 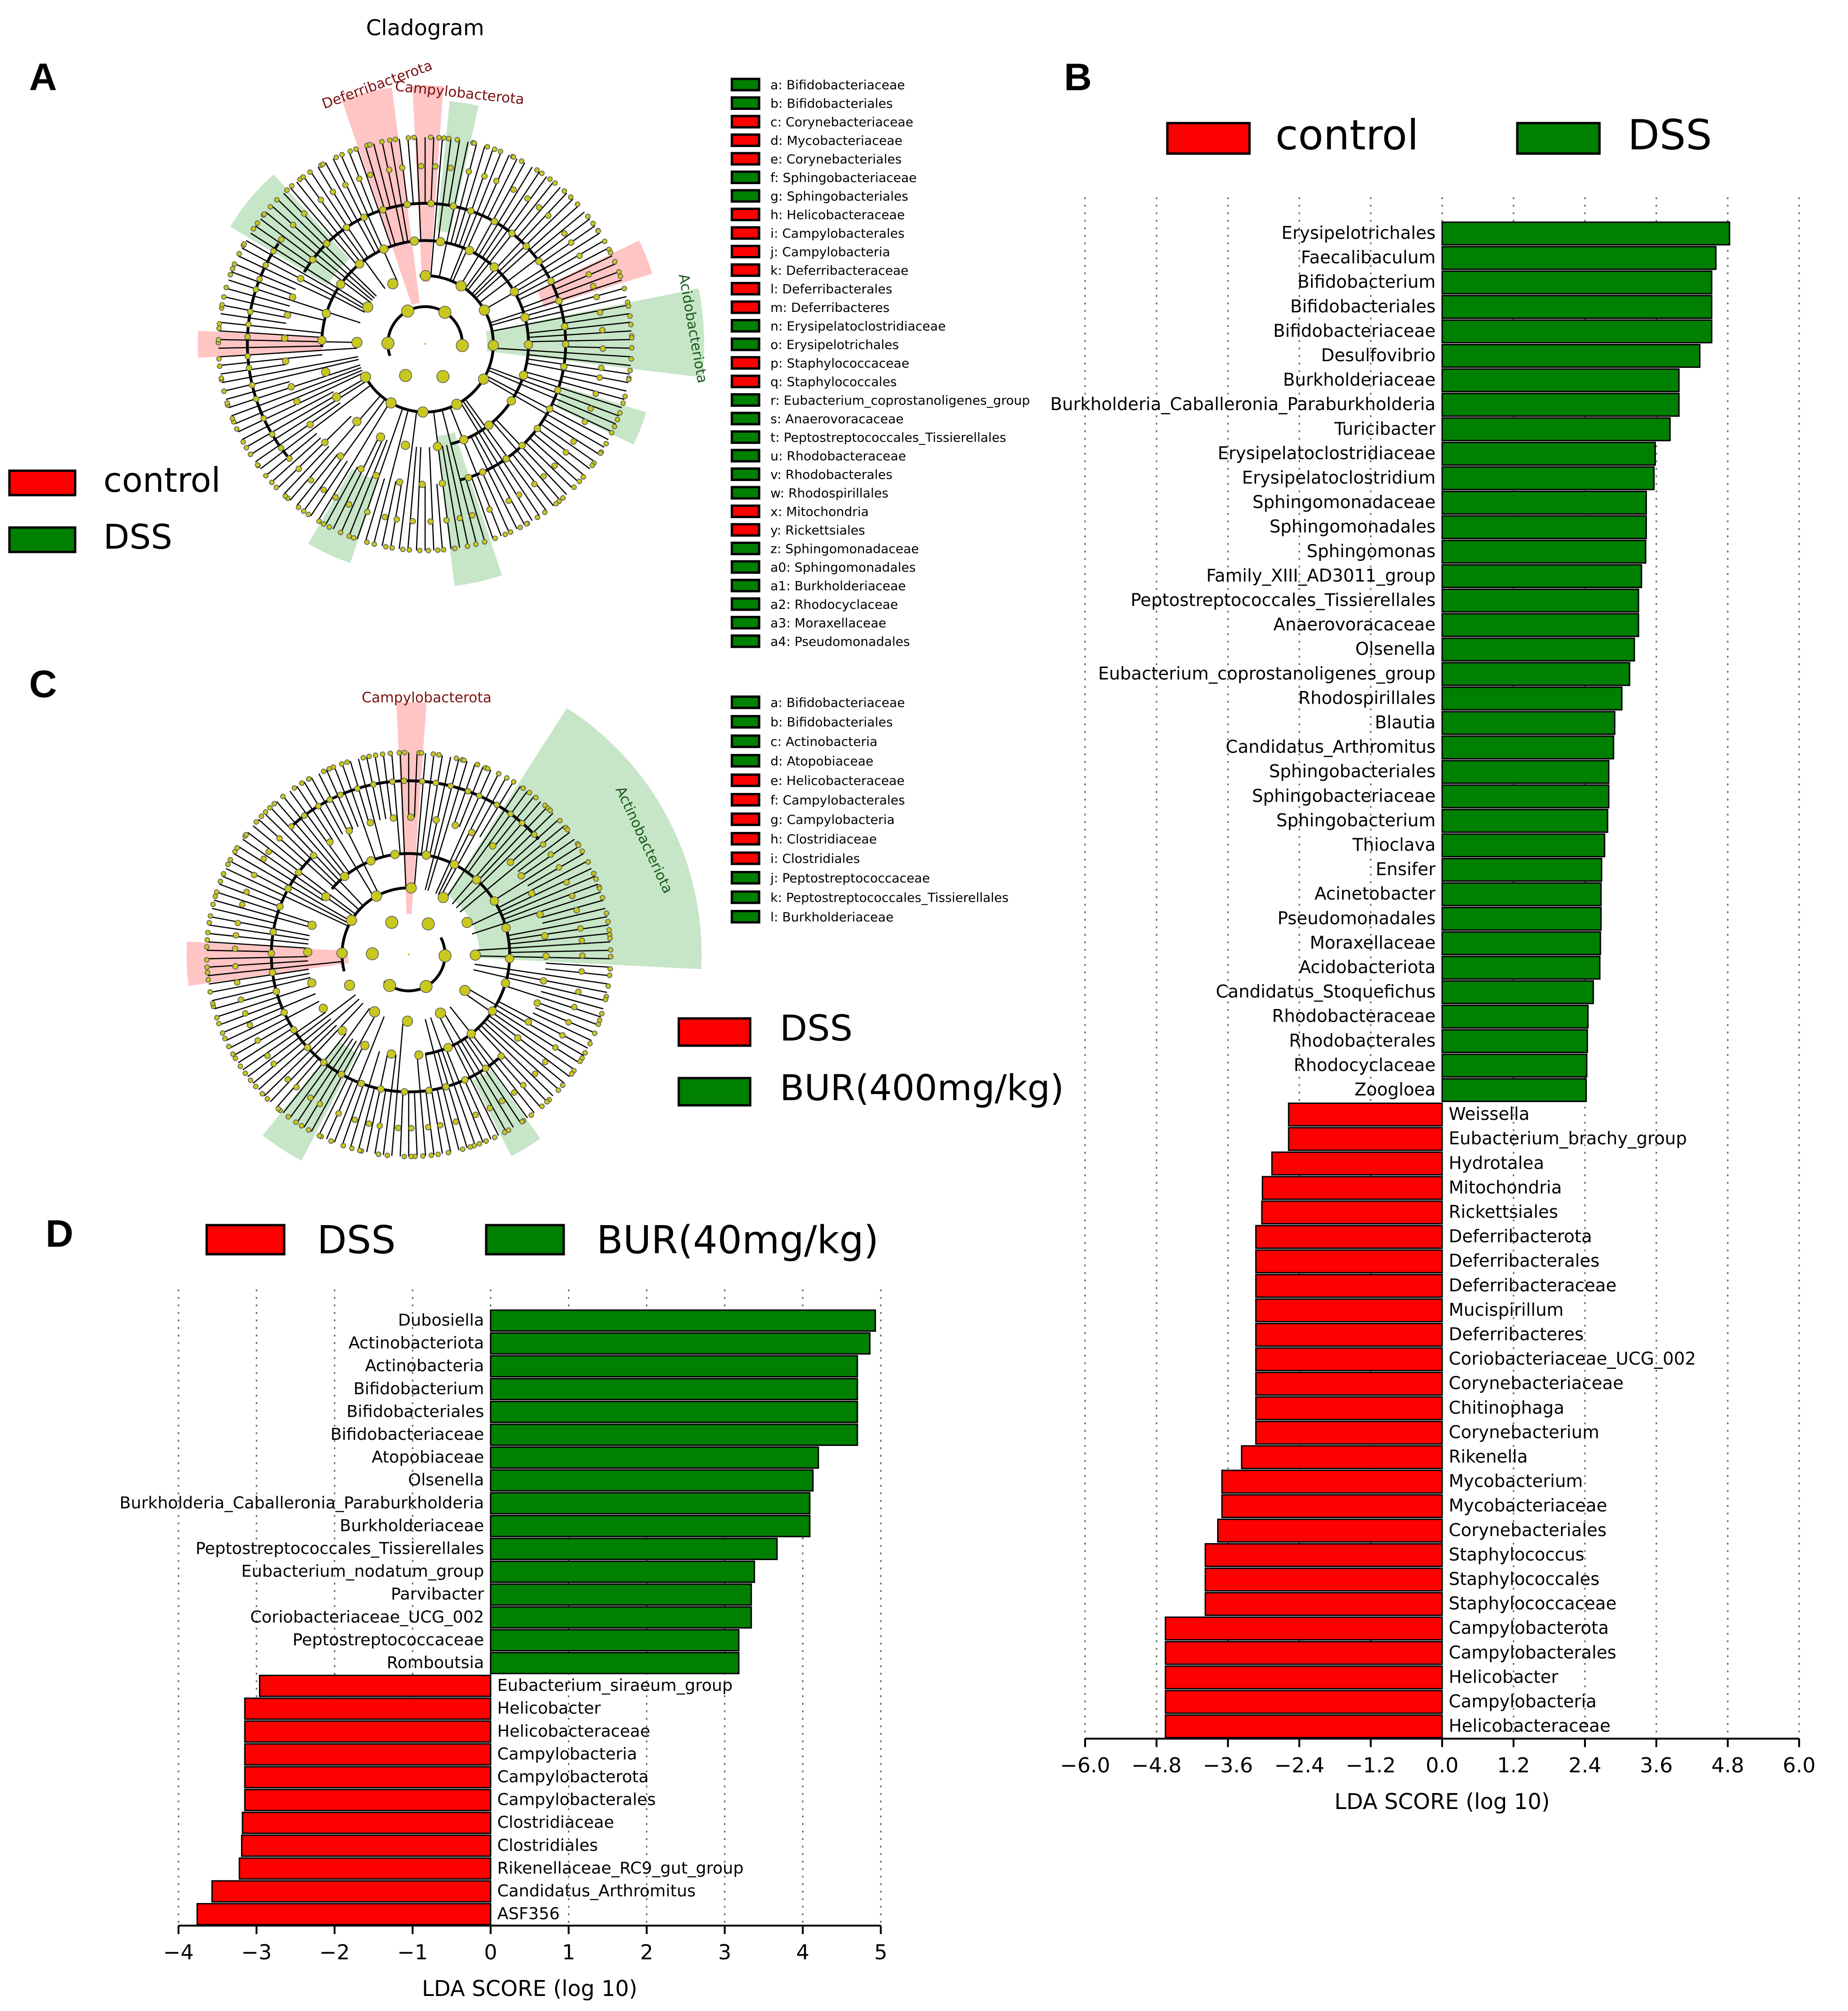 What do you see at coordinates (1367, 698) in the screenshot?
I see `bar-label: Rhodospirillales` at bounding box center [1367, 698].